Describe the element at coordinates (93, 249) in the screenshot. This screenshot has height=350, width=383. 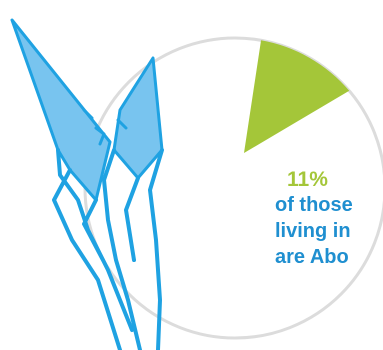
I see `feather-left-body` at that location.